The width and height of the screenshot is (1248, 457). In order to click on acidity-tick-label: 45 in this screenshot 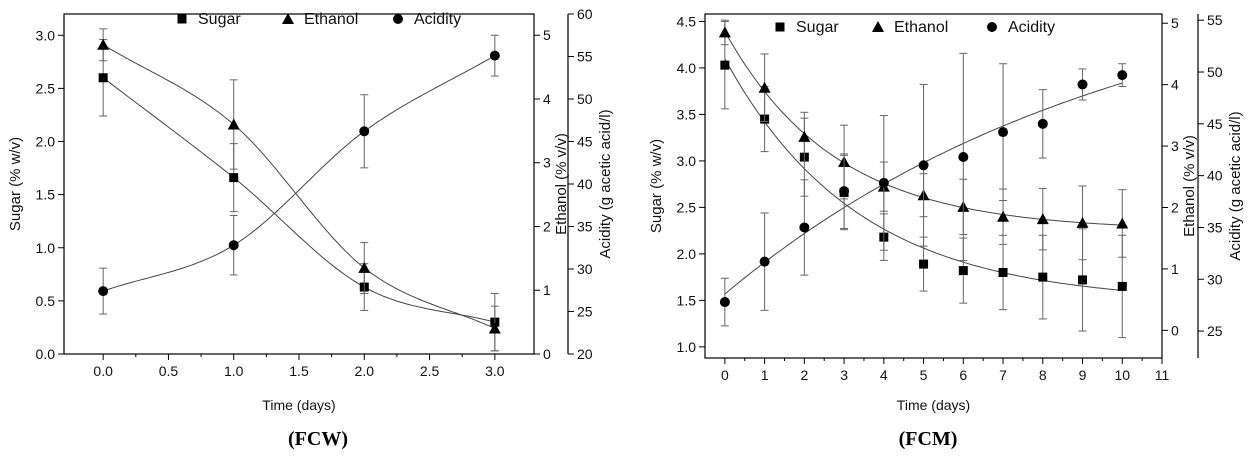, I will do `click(585, 142)`.